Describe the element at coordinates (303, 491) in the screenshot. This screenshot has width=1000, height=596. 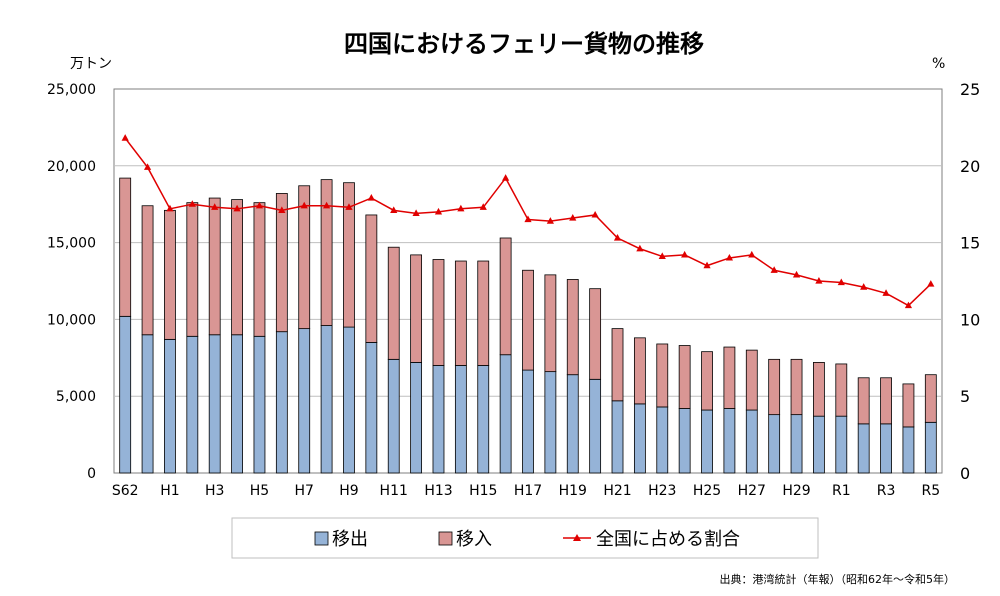
I see `x-tick-label: H7` at that location.